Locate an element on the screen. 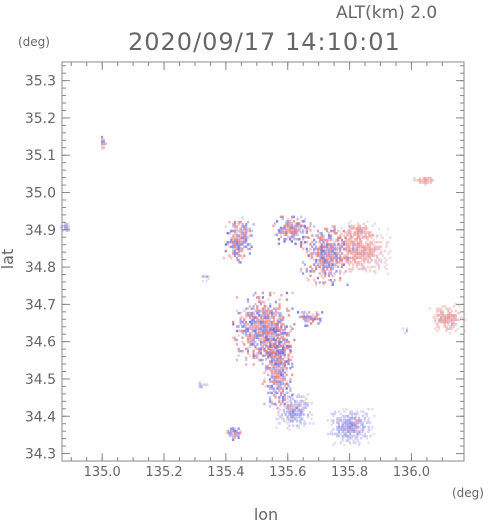 This screenshot has width=491, height=521. x-tick-label: 135.2 is located at coordinates (163, 472).